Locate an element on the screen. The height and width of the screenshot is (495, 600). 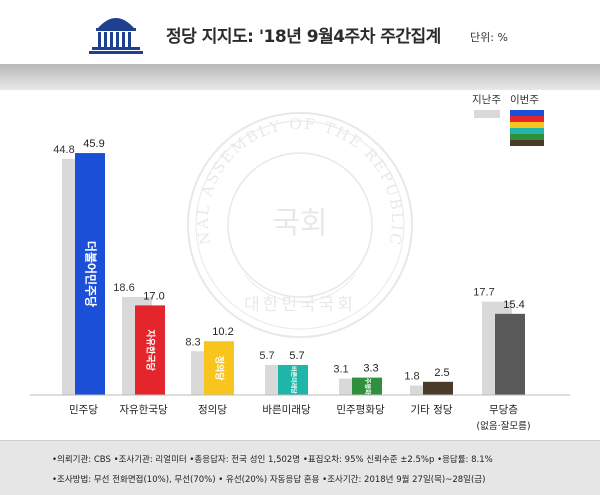
party-logo-4: 민주평화당 is located at coordinates (368, 386).